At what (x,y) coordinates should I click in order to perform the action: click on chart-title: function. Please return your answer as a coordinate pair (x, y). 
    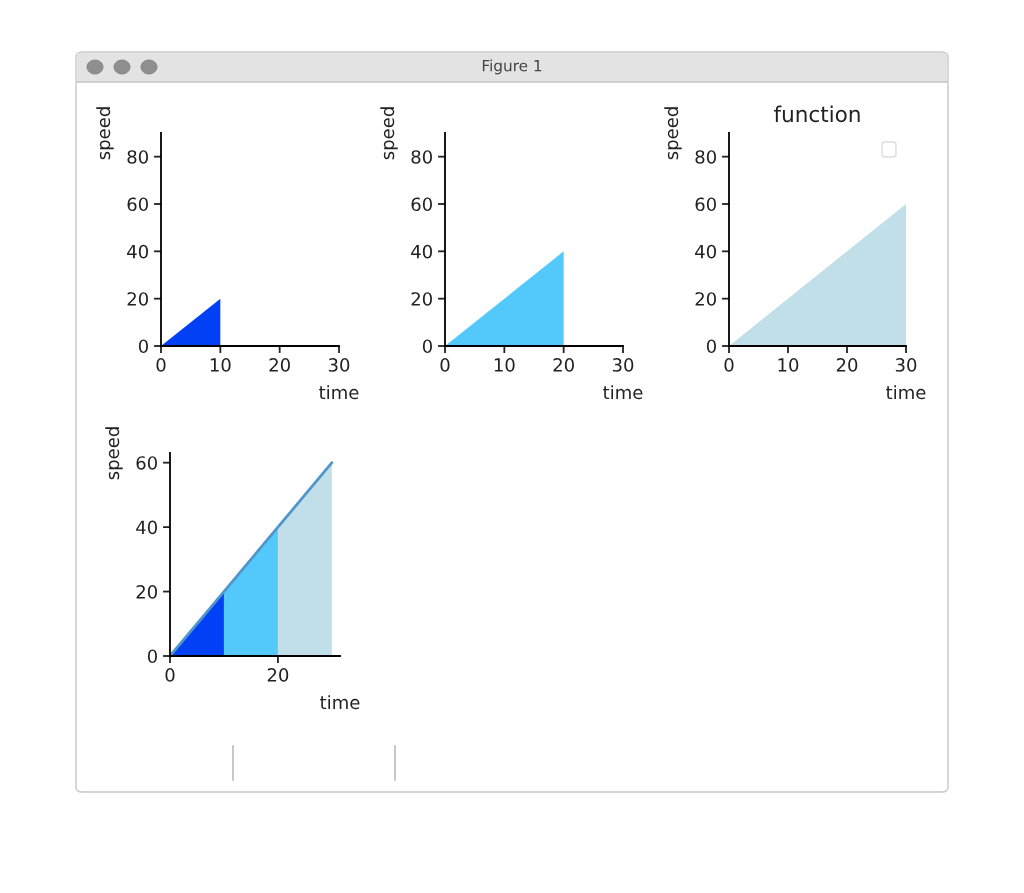
    Looking at the image, I should click on (817, 114).